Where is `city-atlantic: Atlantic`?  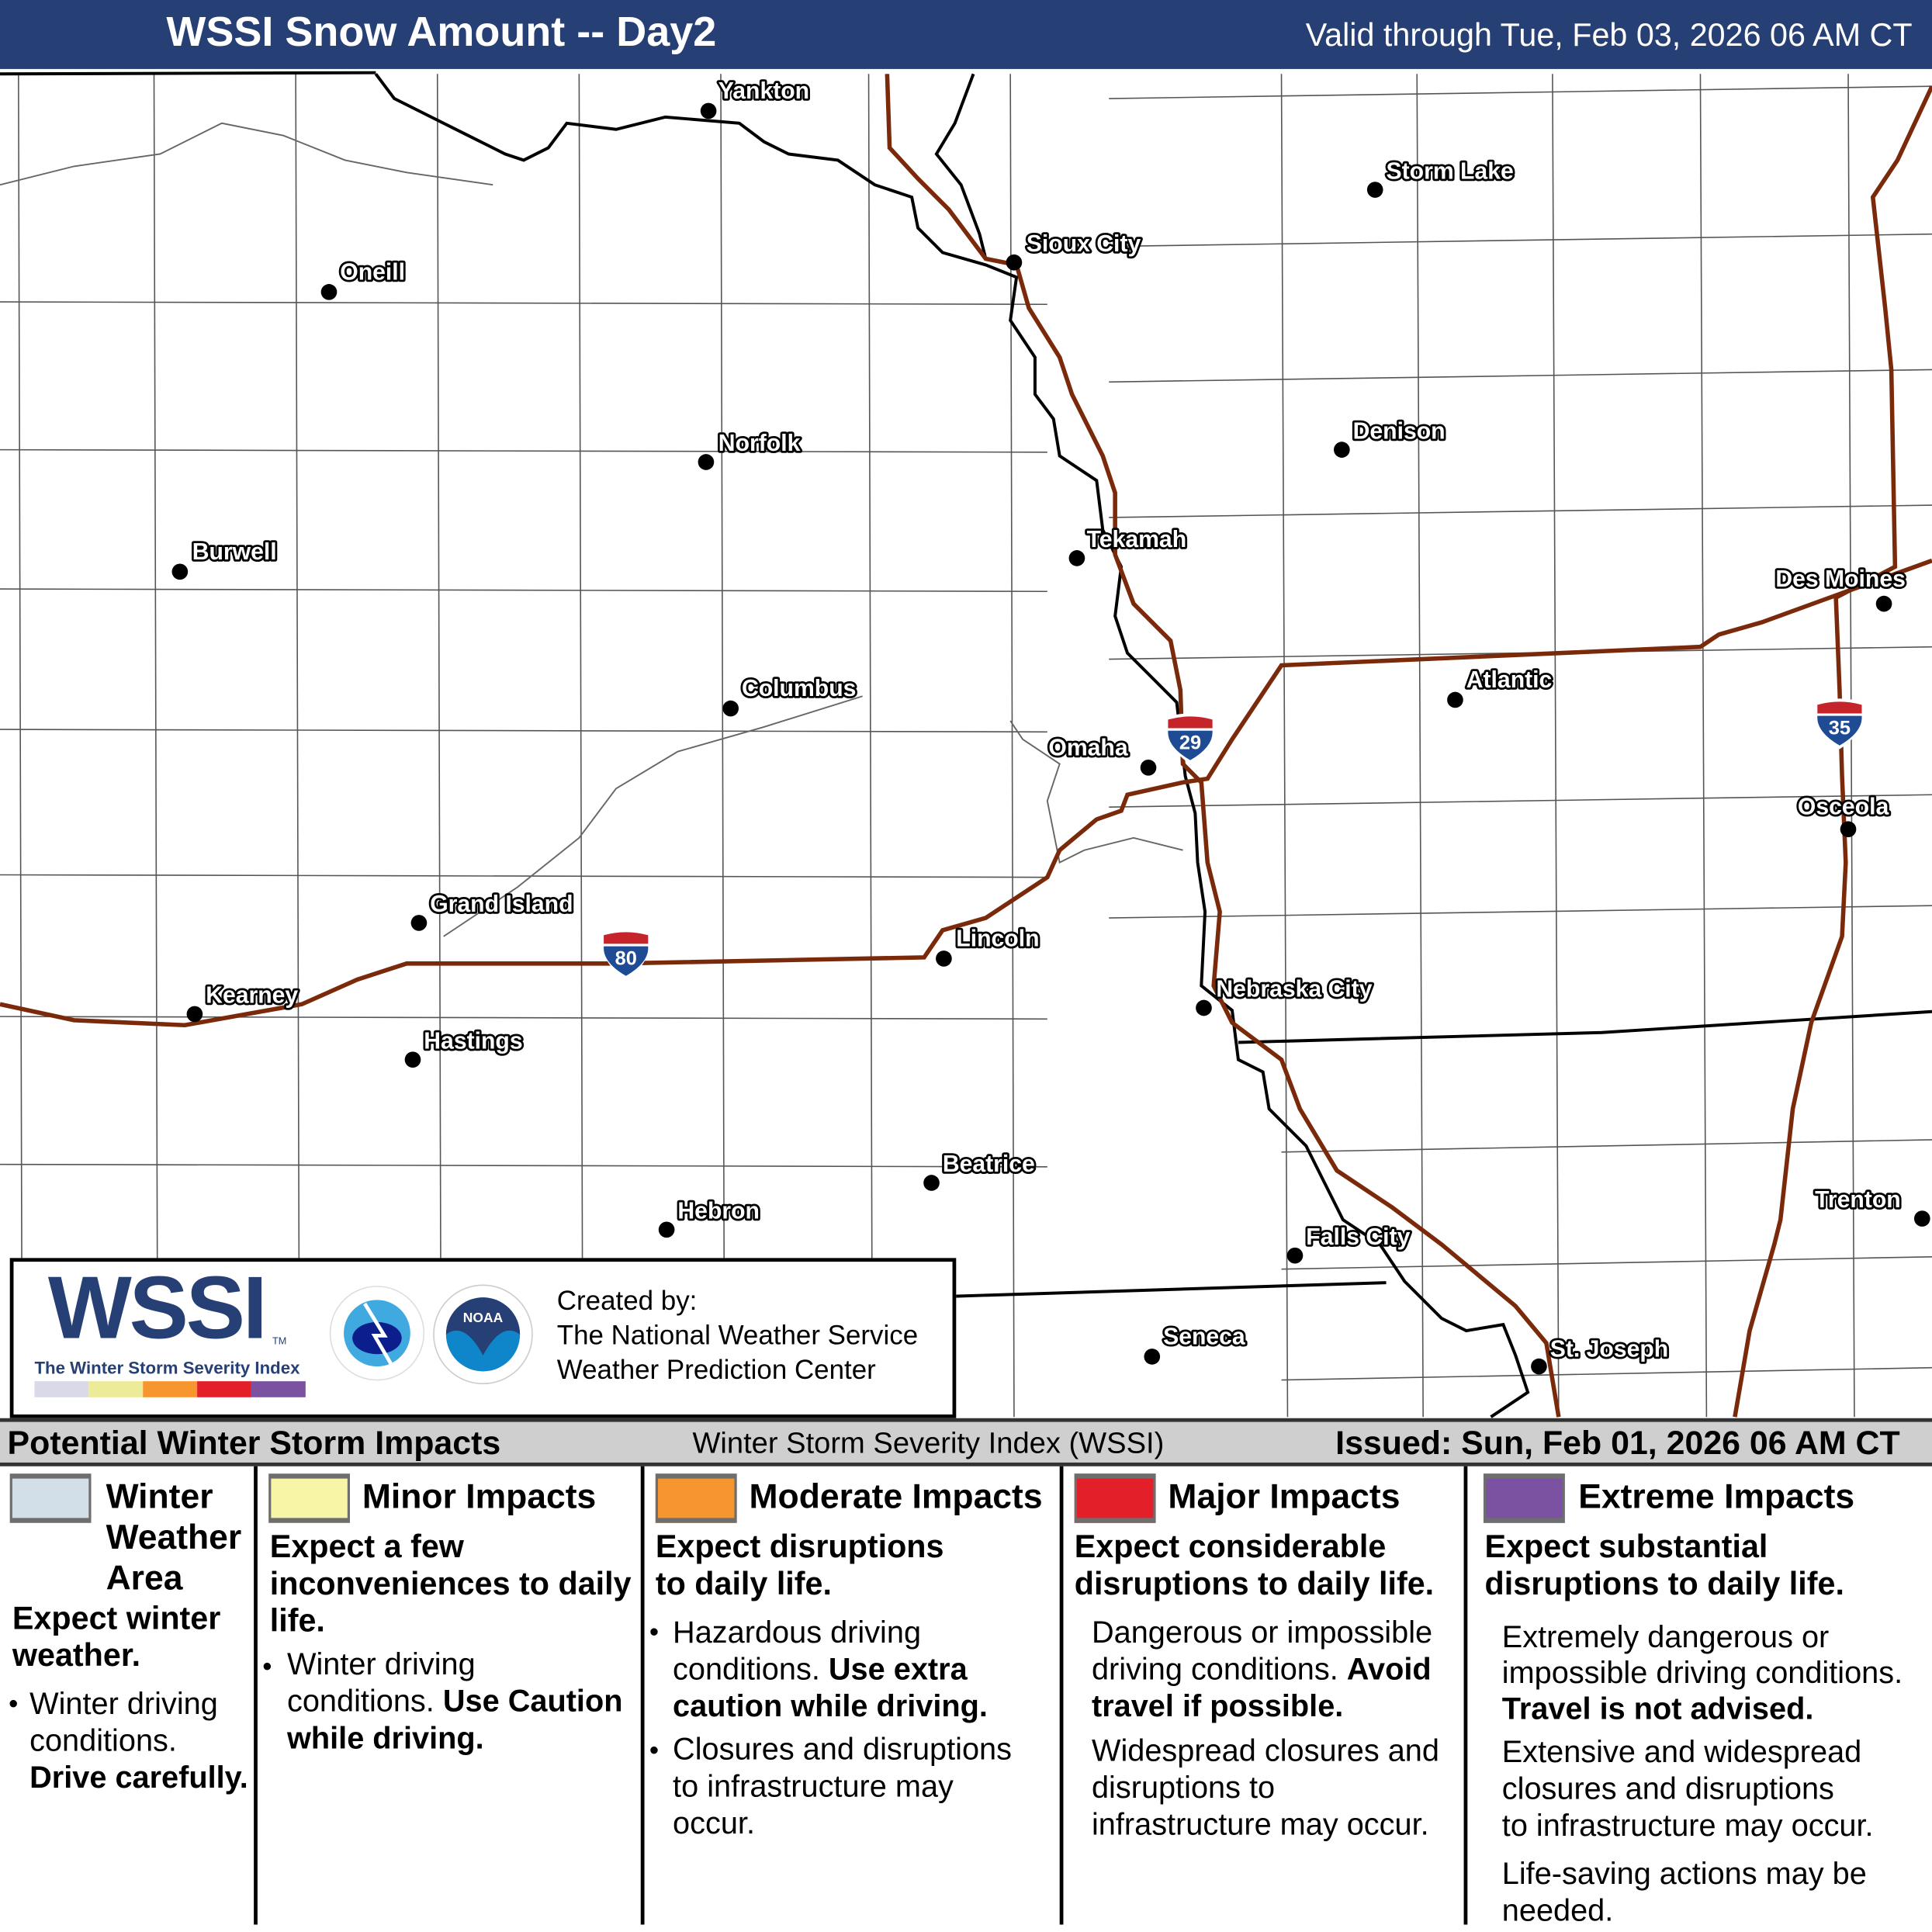
city-atlantic: Atlantic is located at coordinates (1500, 686).